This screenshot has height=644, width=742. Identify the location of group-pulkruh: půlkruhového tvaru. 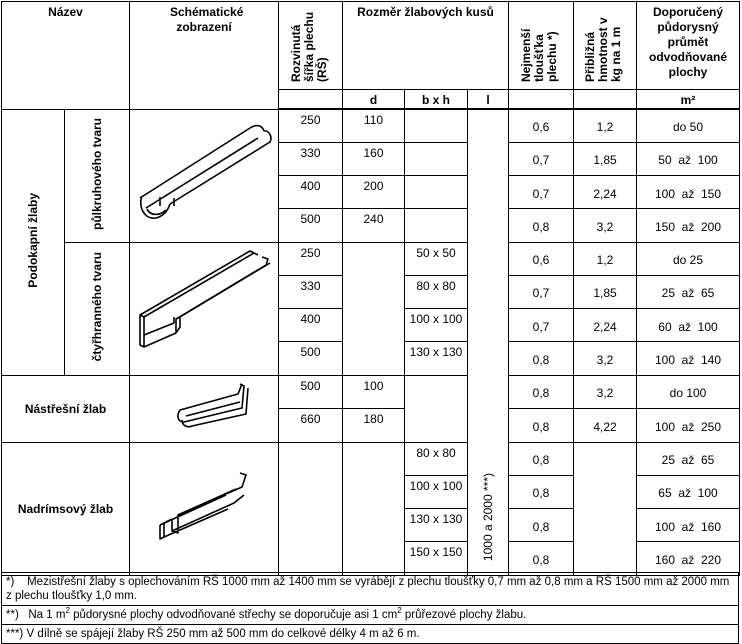
(97, 175).